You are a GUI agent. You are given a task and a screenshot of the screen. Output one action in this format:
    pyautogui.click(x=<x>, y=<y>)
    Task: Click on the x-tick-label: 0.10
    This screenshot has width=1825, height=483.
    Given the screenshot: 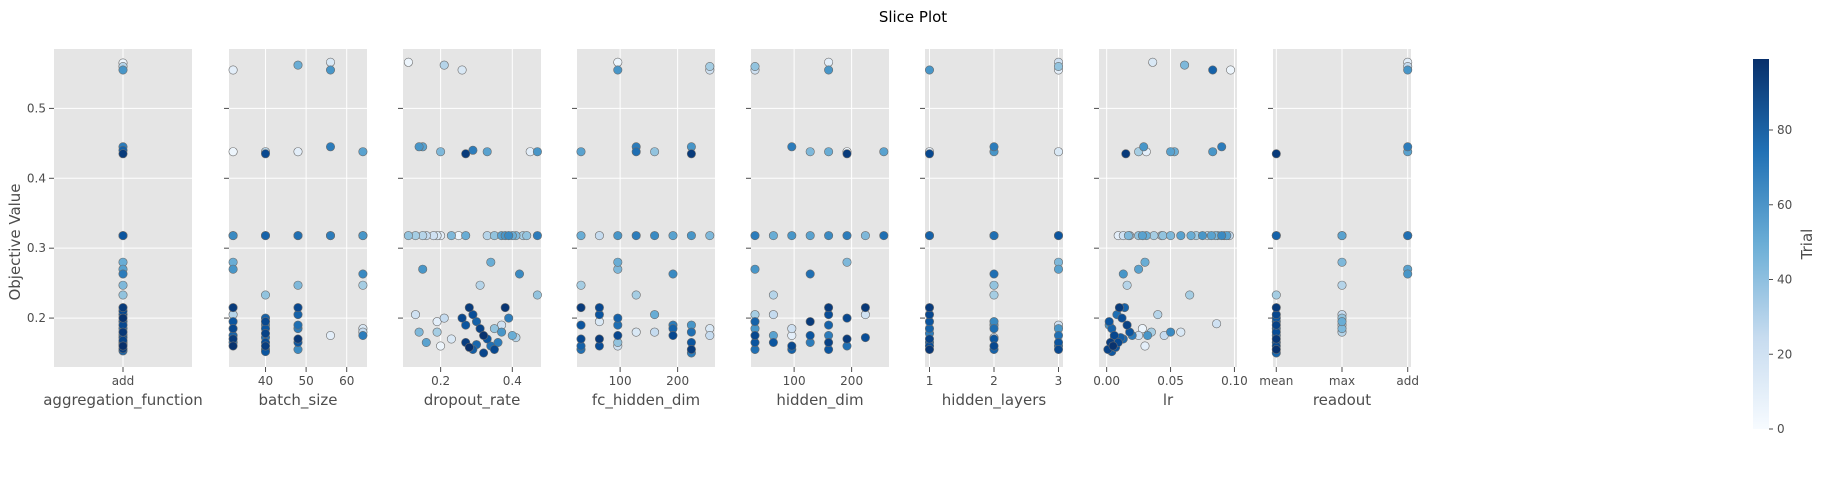 What is the action you would take?
    pyautogui.click(x=1234, y=381)
    